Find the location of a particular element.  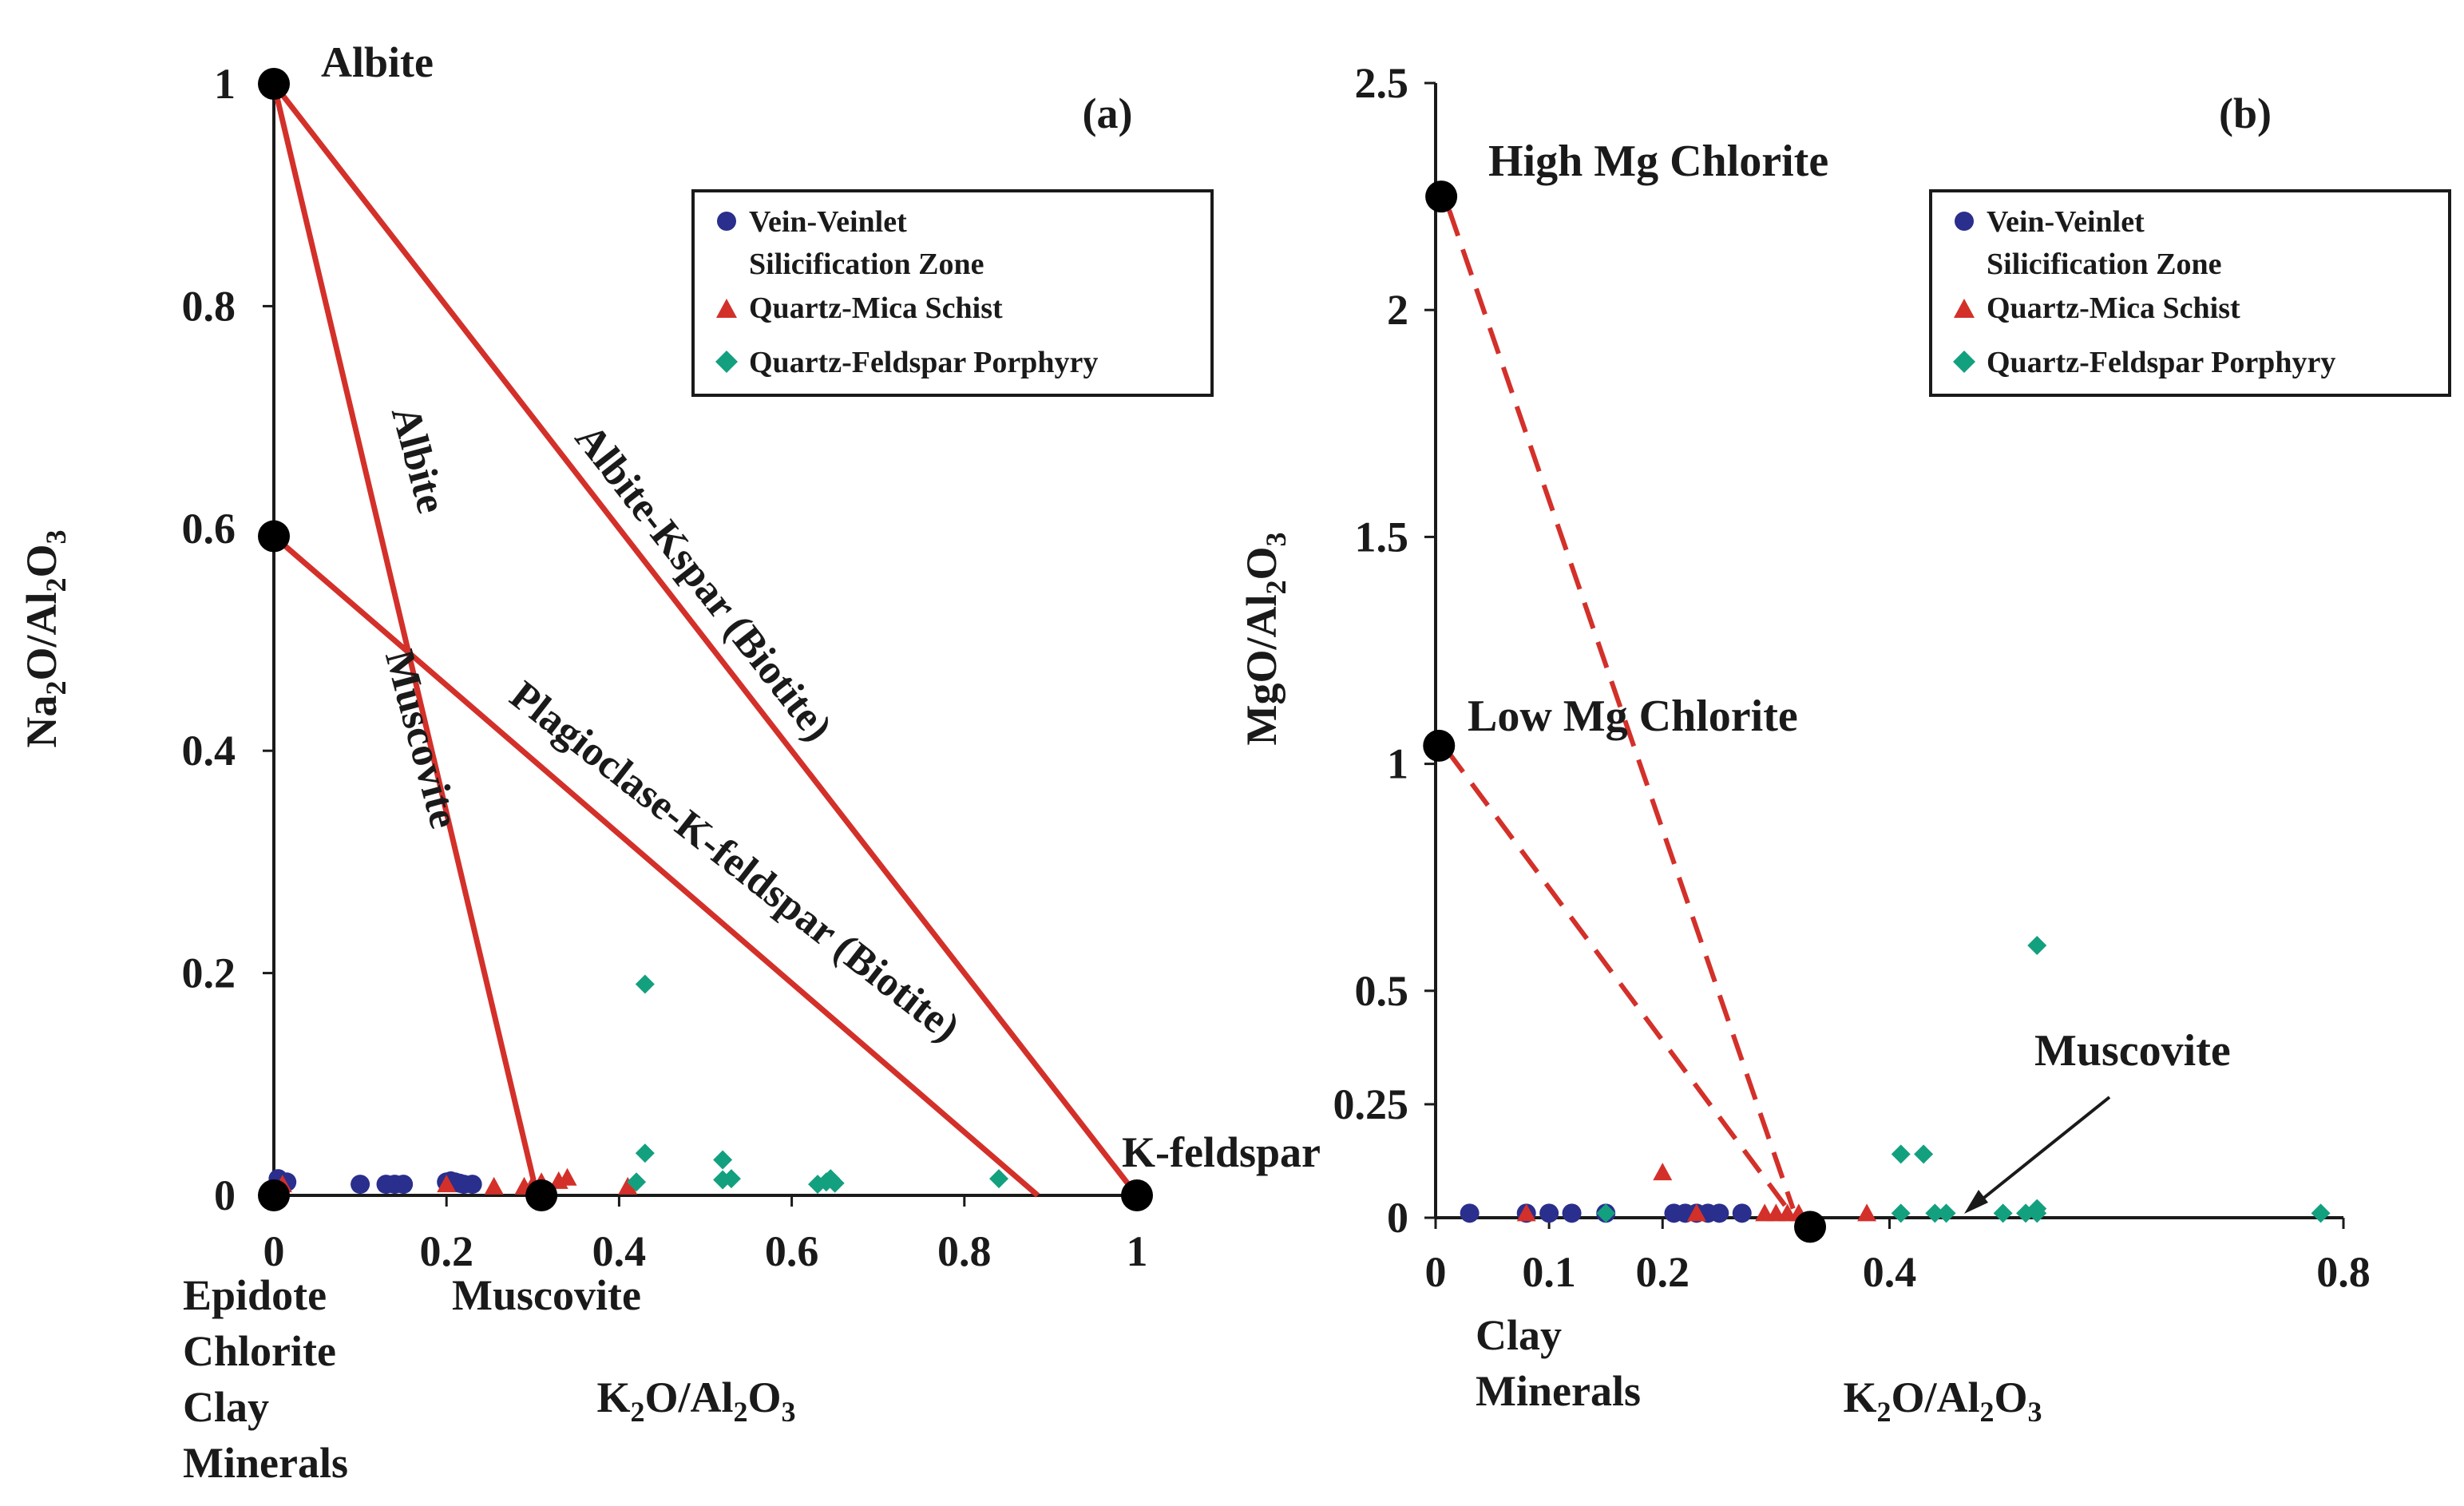

muscovite-line-label: Muscovite is located at coordinates (421, 739).